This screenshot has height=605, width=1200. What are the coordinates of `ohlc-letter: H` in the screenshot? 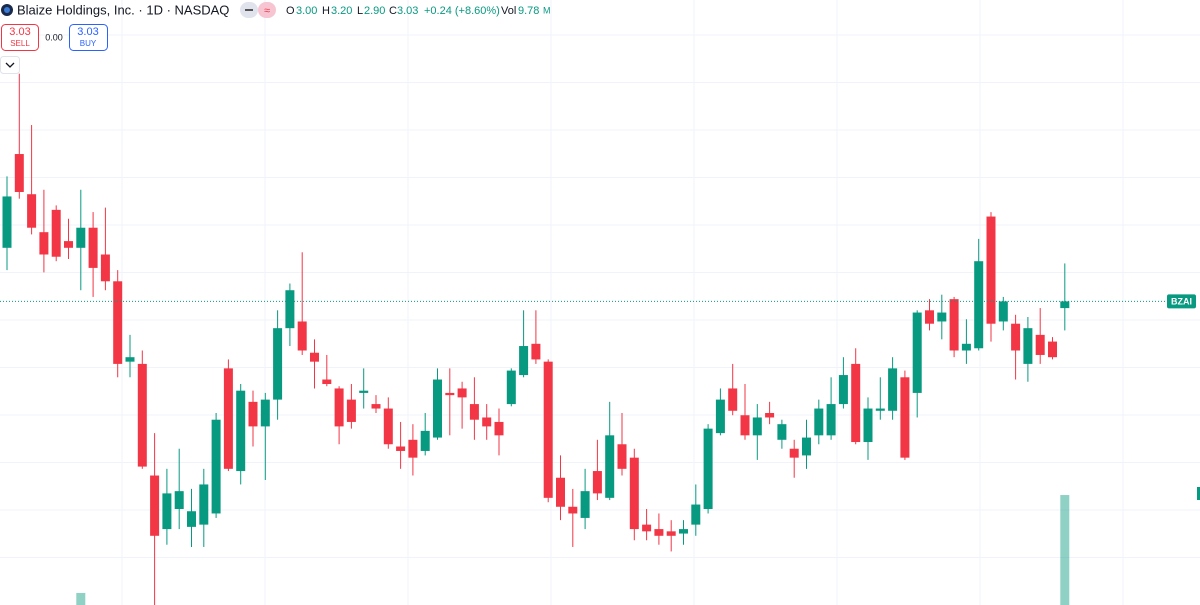 It's located at (326, 11).